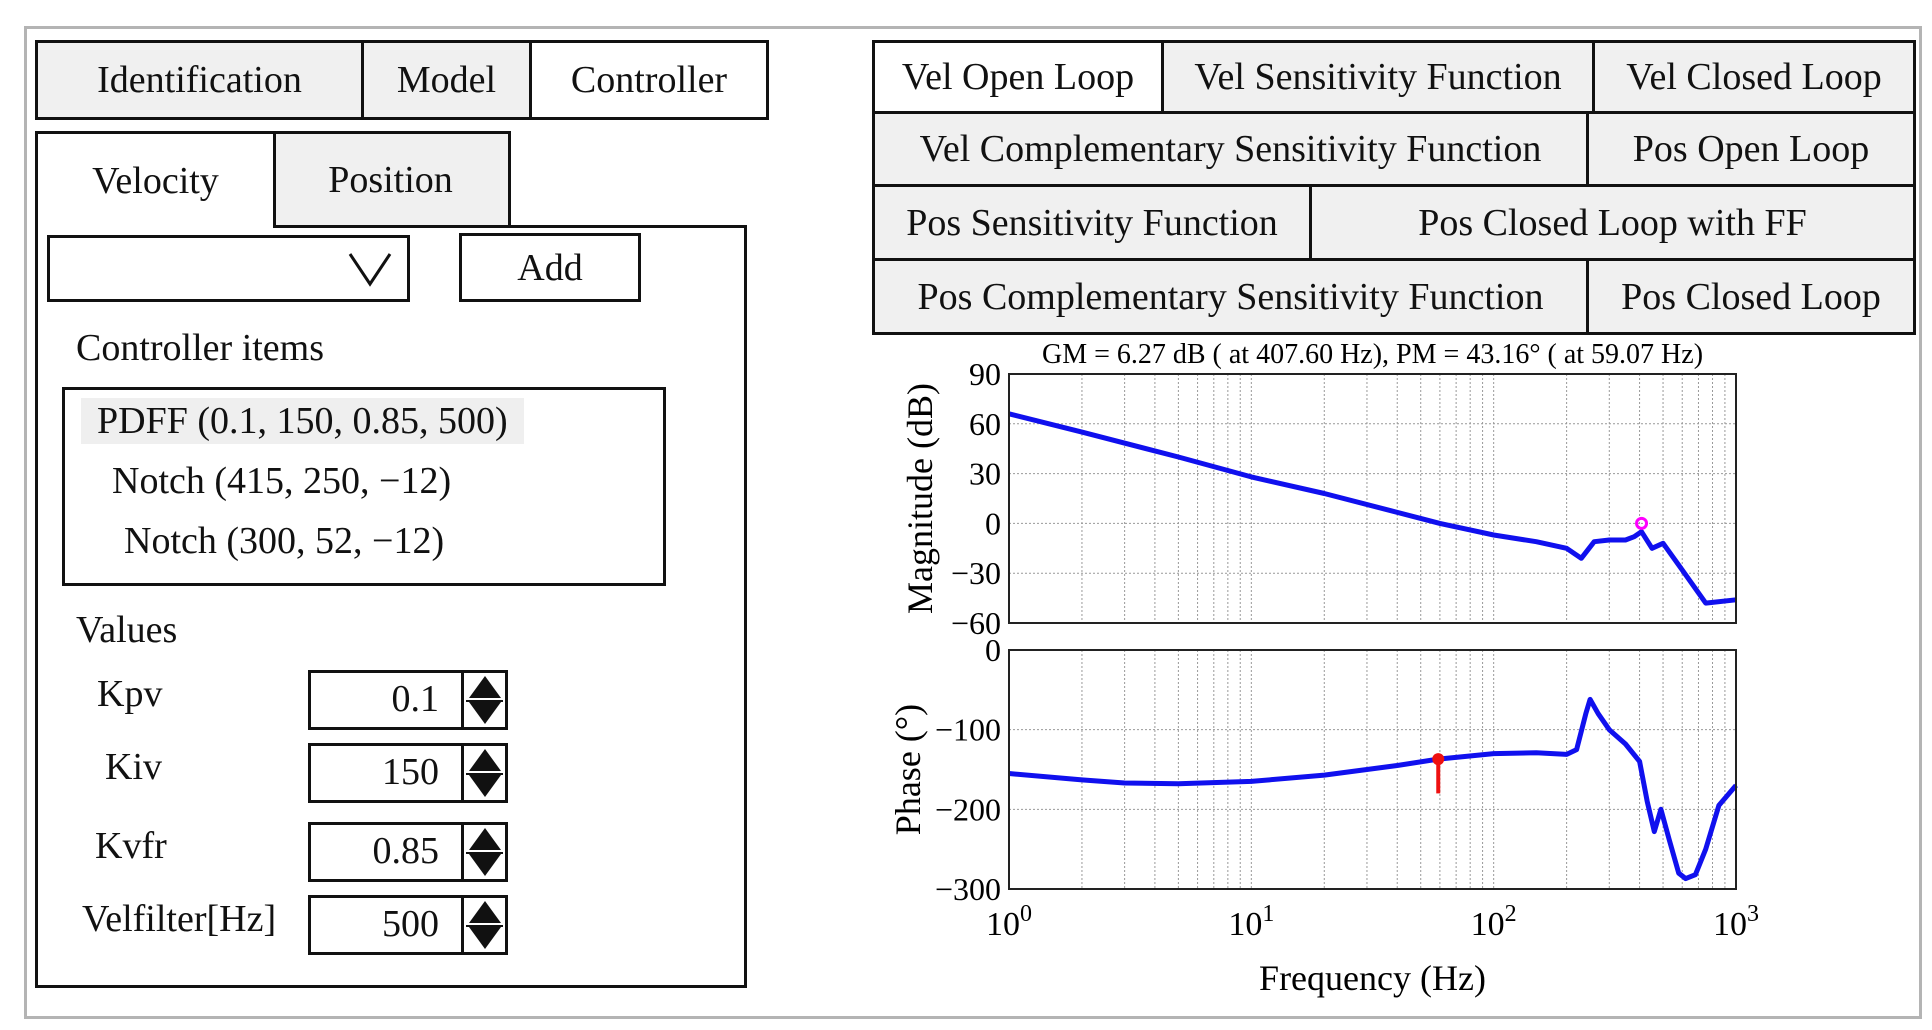 This screenshot has width=1932, height=1030. What do you see at coordinates (1642, 523) in the screenshot?
I see `gain-margin-marker` at bounding box center [1642, 523].